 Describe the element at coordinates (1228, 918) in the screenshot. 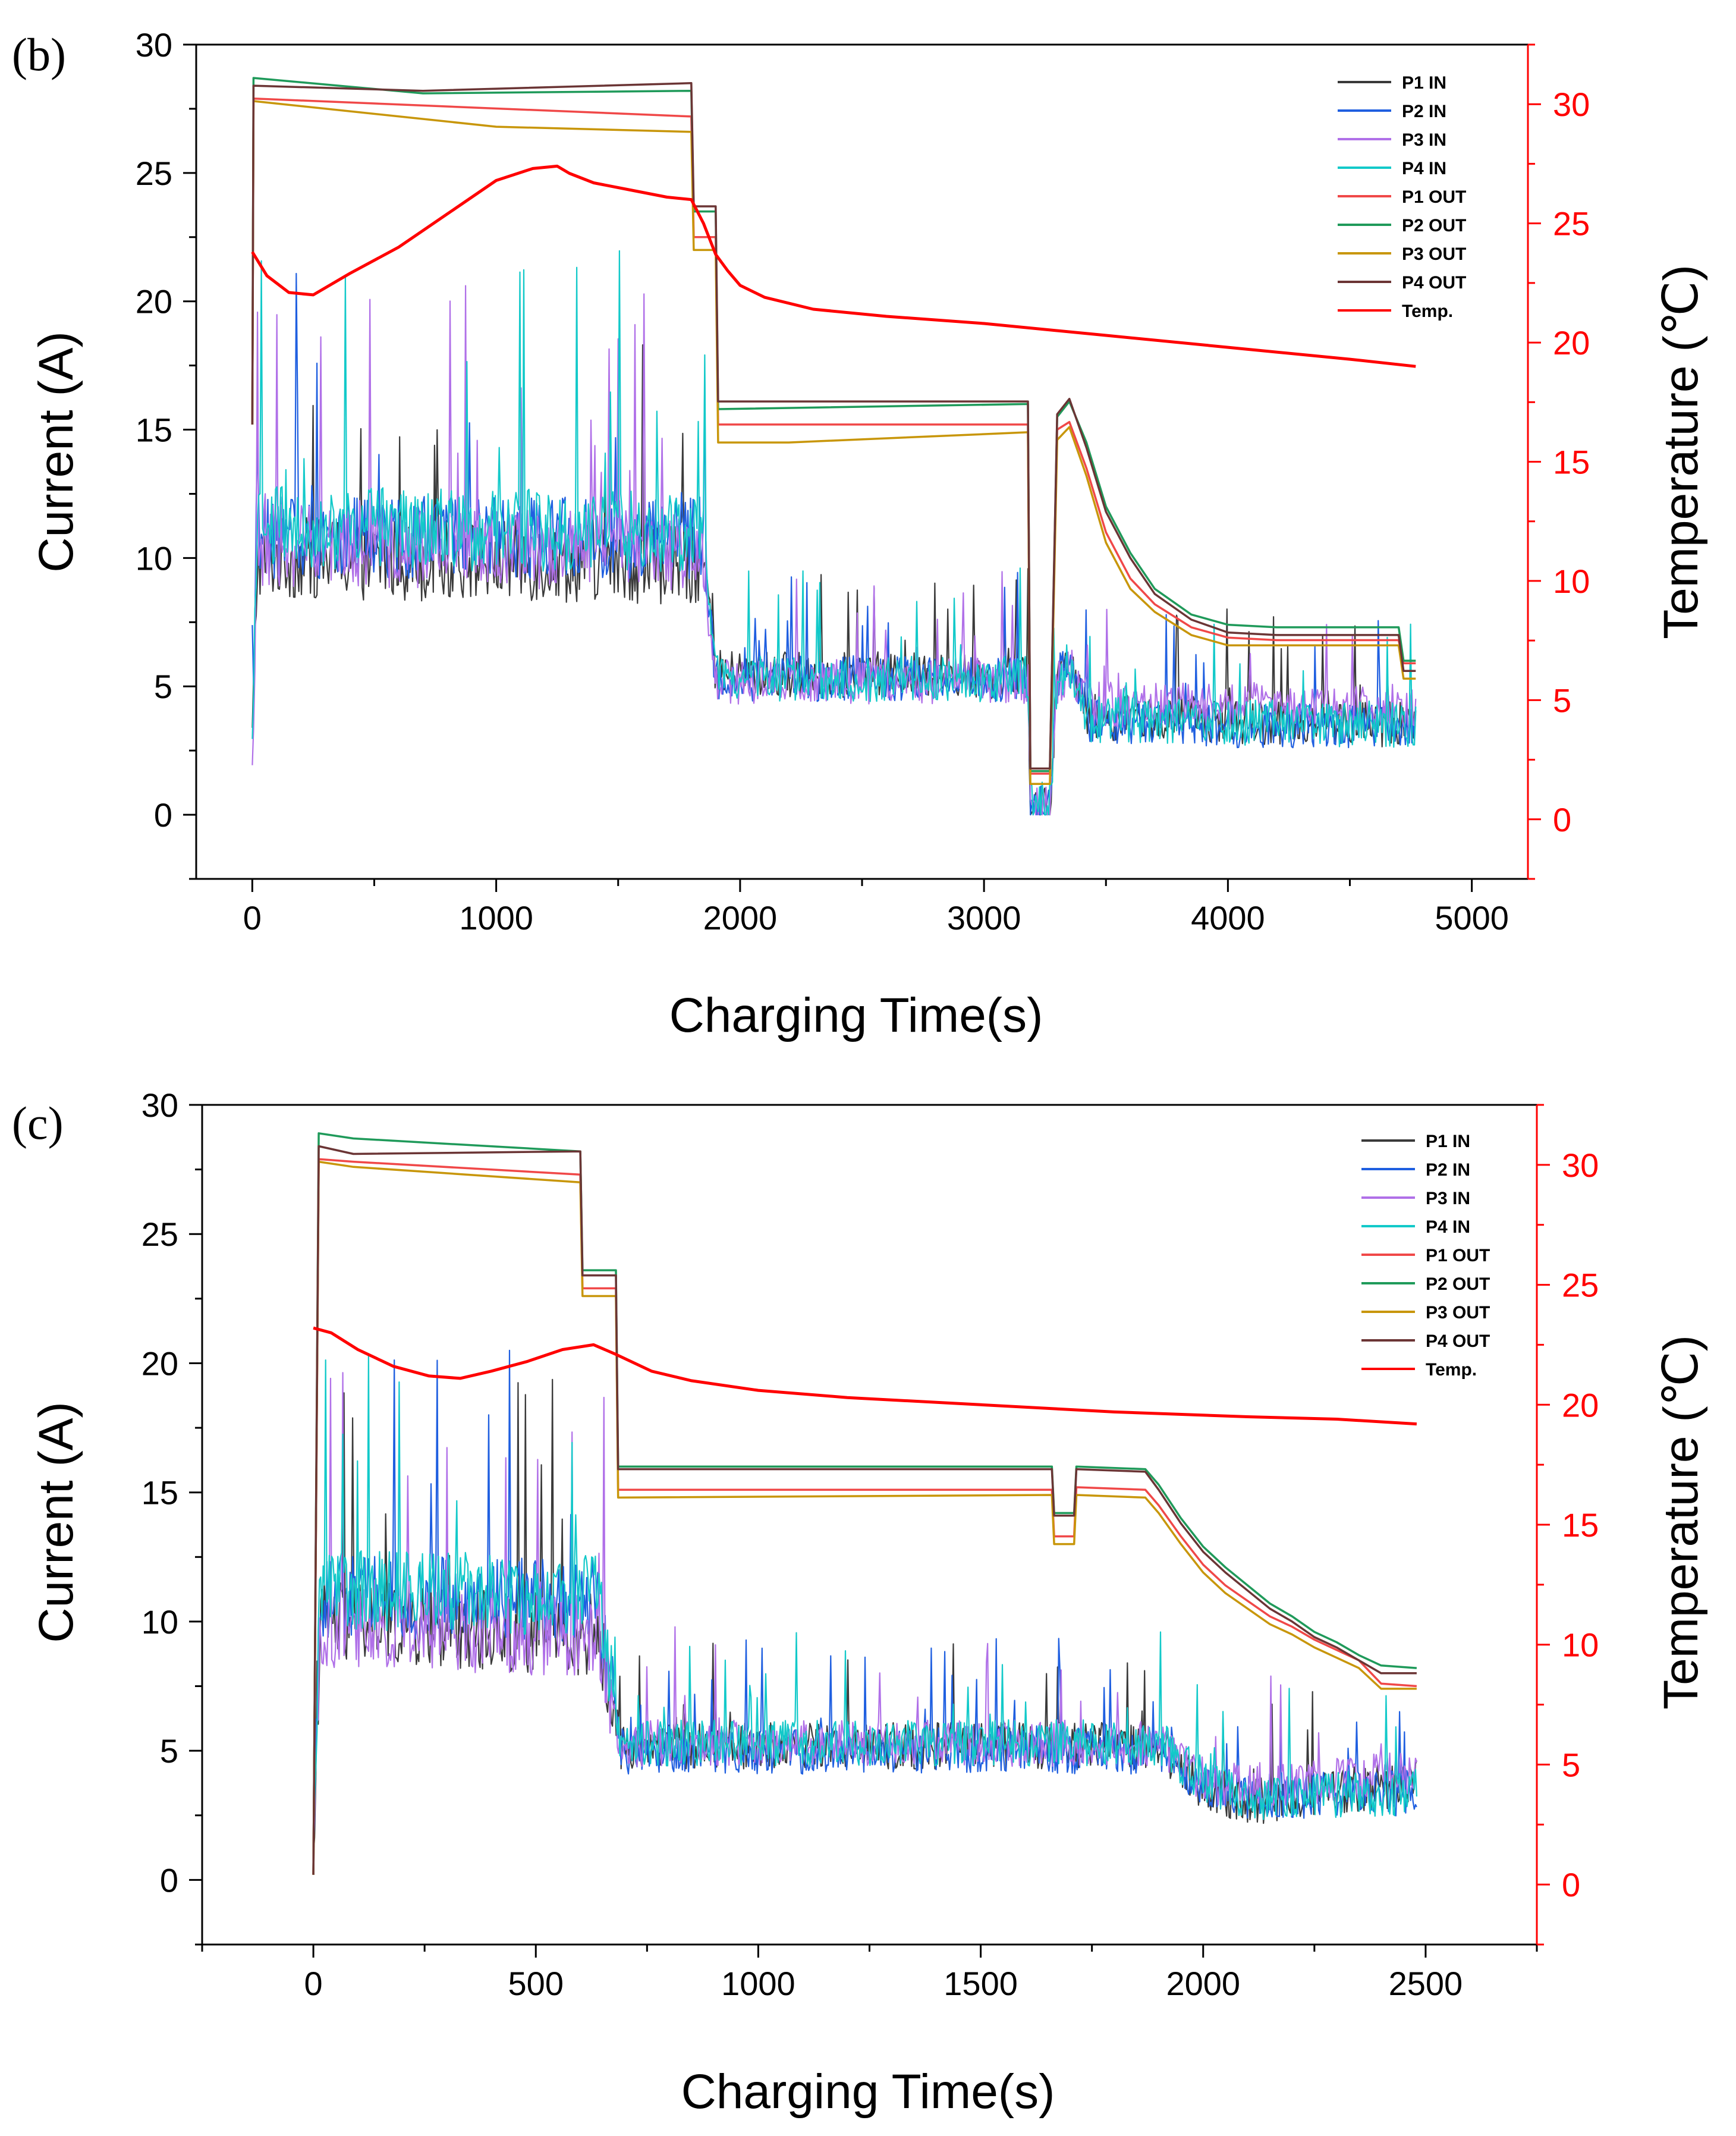

I see `x-tick-label: 4000` at that location.